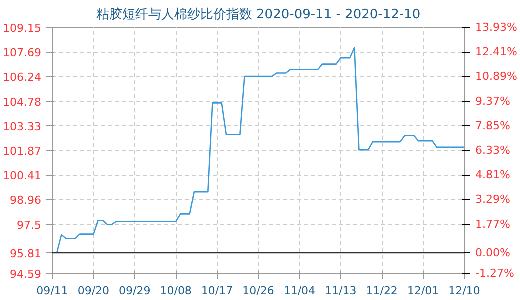 This screenshot has width=520, height=300. Describe the element at coordinates (26, 253) in the screenshot. I see `y-tick-label: 95.81` at that location.